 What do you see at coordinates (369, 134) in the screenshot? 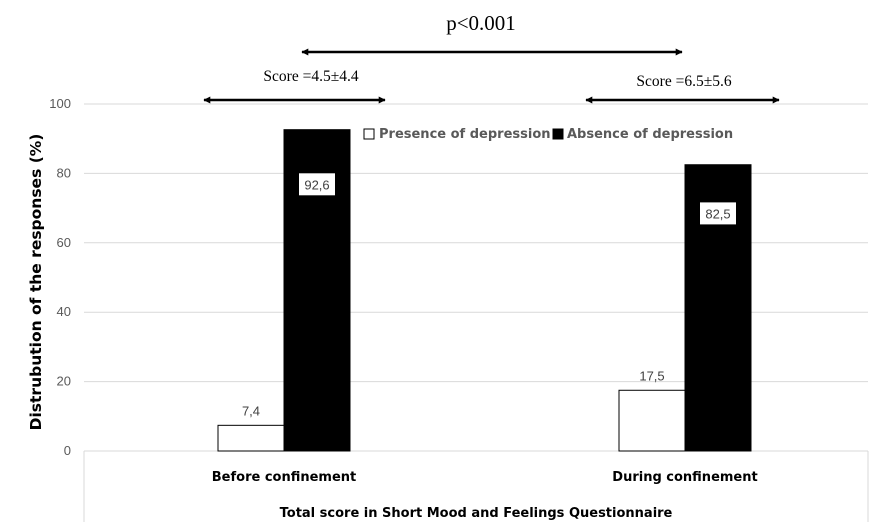
I see `legend-swatch-presence` at bounding box center [369, 134].